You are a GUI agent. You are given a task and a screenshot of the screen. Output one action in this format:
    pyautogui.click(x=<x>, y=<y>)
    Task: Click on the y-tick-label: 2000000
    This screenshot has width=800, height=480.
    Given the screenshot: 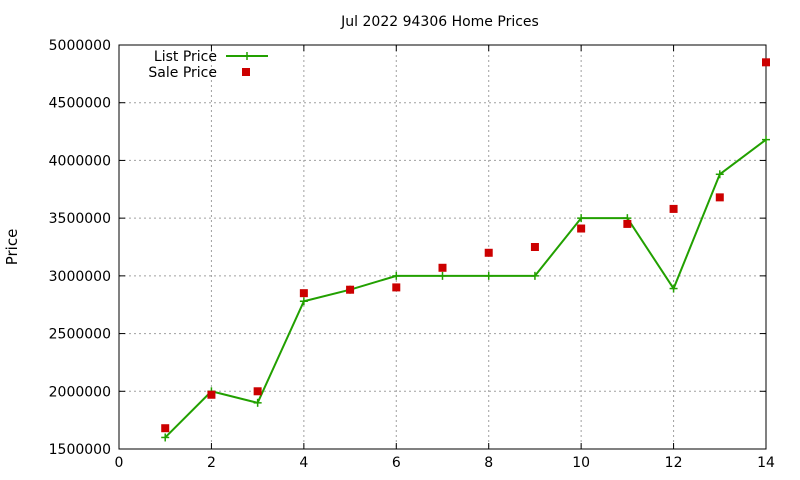 What is the action you would take?
    pyautogui.click(x=80, y=392)
    